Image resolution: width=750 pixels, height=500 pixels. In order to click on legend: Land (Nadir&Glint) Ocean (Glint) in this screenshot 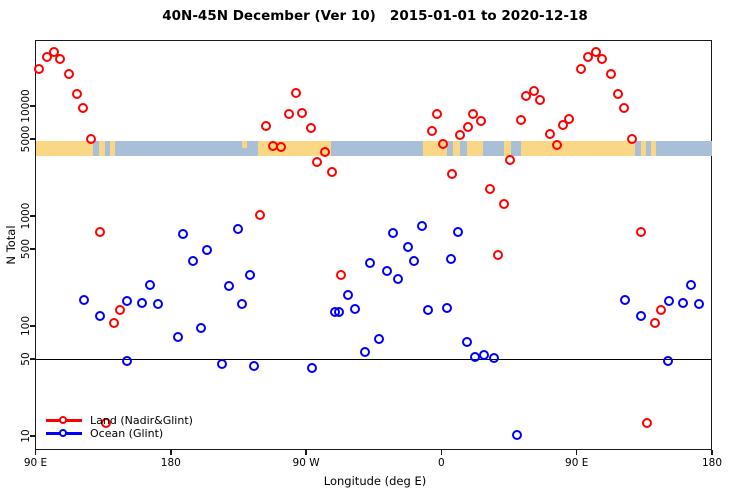, I will do `click(119, 427)`.